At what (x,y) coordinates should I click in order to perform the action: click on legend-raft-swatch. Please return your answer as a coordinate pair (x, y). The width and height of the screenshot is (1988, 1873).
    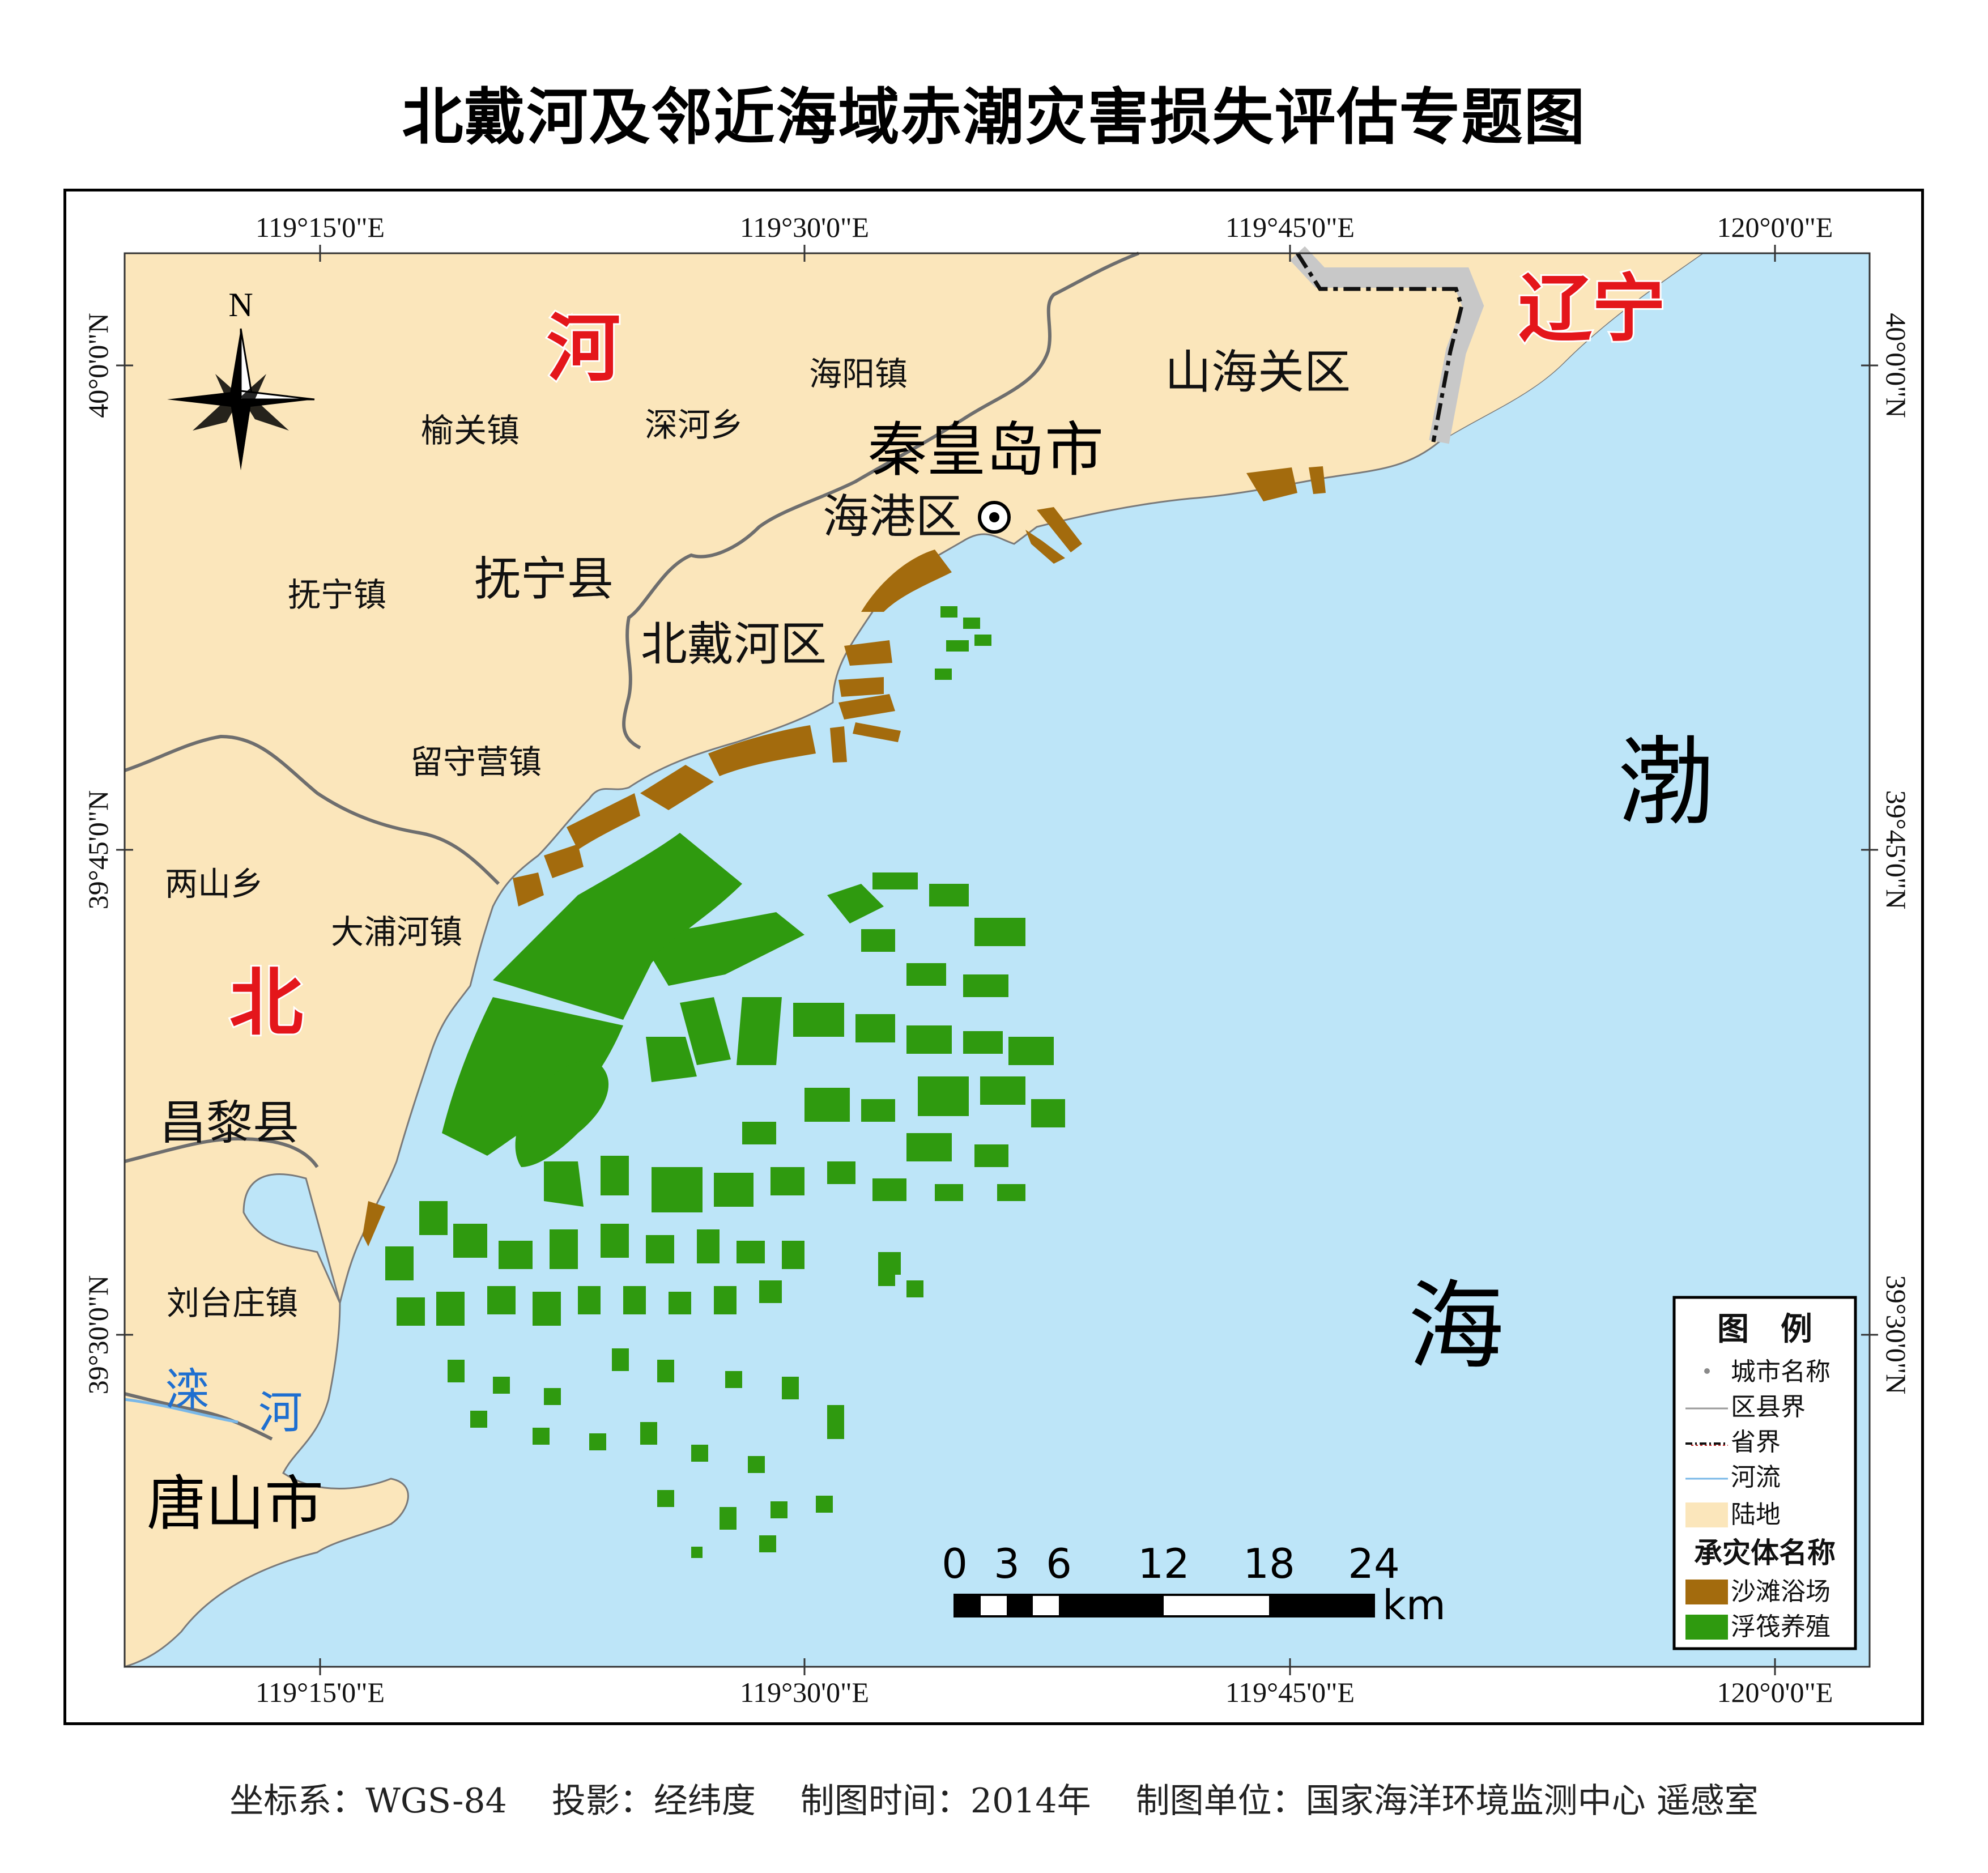
    Looking at the image, I should click on (1706, 1627).